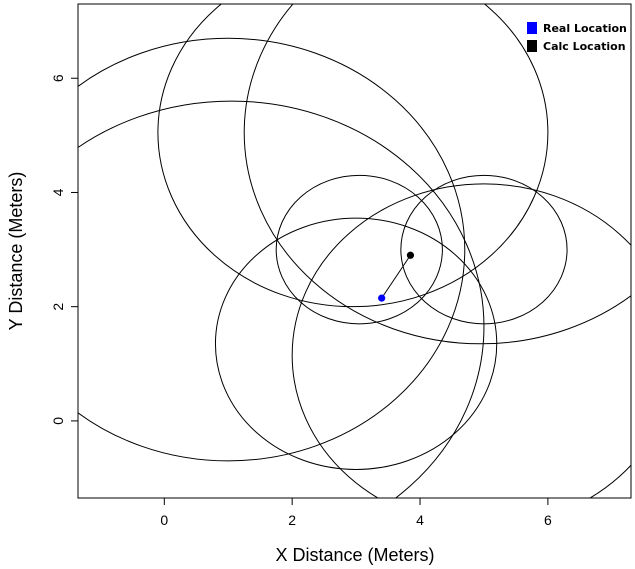  Describe the element at coordinates (64, 249) in the screenshot. I see `y-axis: 0 2 4 6` at that location.